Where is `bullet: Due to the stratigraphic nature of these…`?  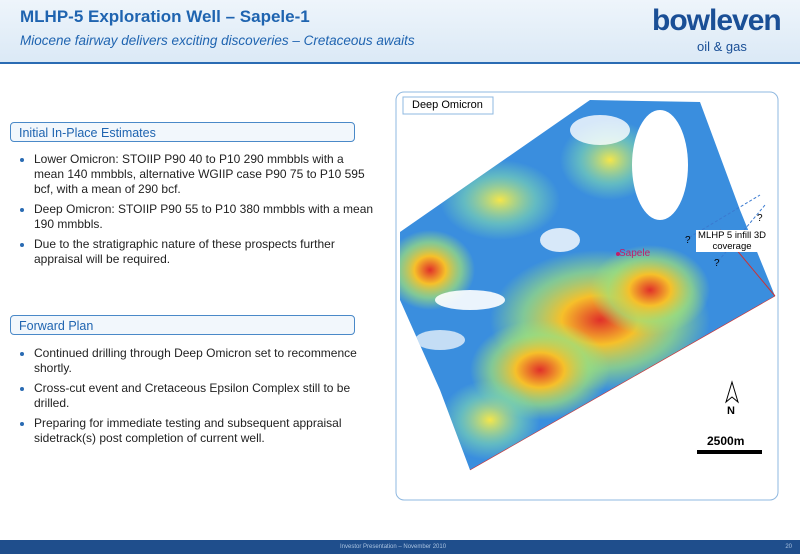
bullet: Due to the stratigraphic nature of these… is located at coordinates (204, 252).